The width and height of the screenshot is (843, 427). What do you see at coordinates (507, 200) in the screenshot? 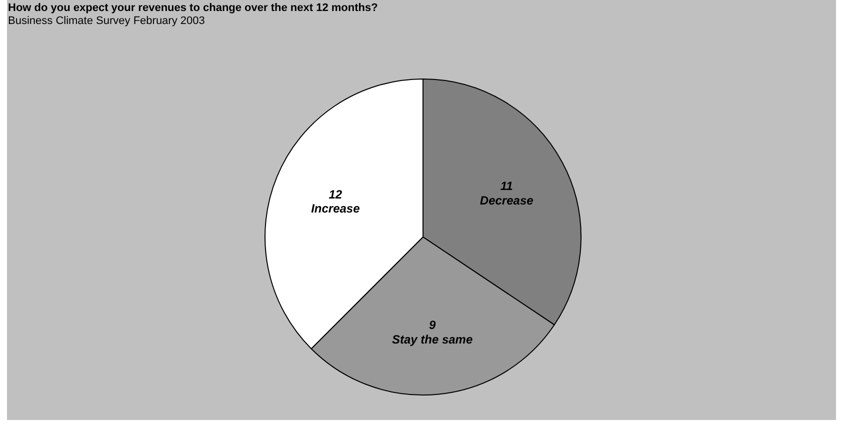
I see `slice-label: Decrease` at bounding box center [507, 200].